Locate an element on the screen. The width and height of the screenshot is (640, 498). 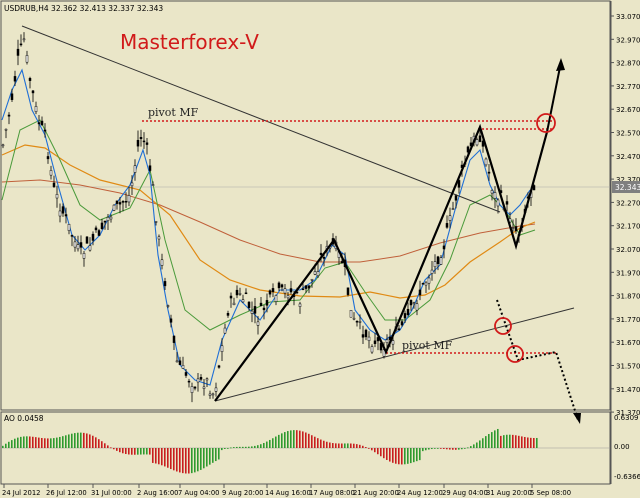
price-tick-label: 32.870 is located at coordinates (628, 64).